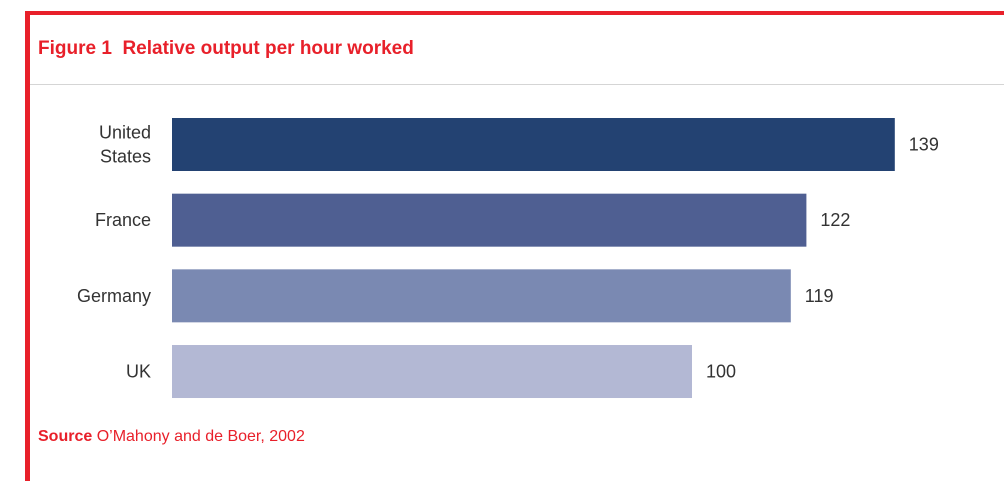 The image size is (1004, 481). What do you see at coordinates (125, 133) in the screenshot?
I see `category-label-line: United` at bounding box center [125, 133].